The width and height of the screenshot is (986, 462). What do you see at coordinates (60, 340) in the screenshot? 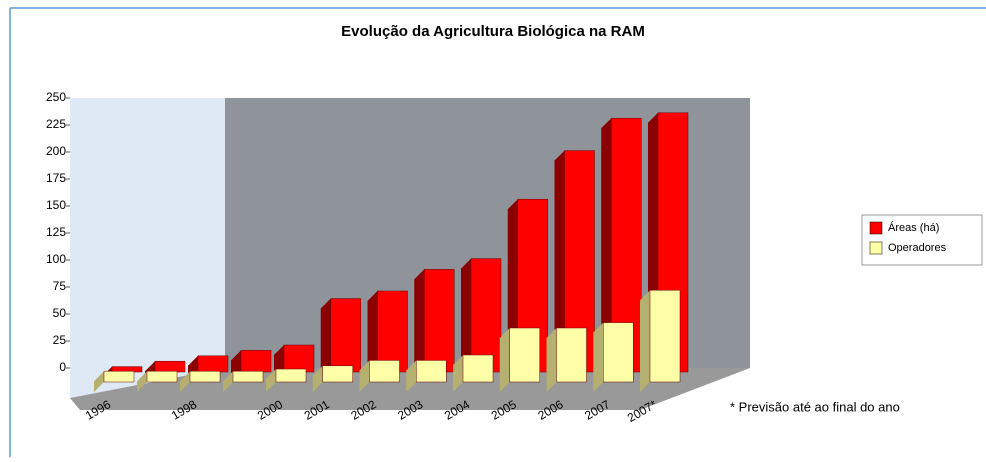
I see `y-tick-label: 25` at bounding box center [60, 340].